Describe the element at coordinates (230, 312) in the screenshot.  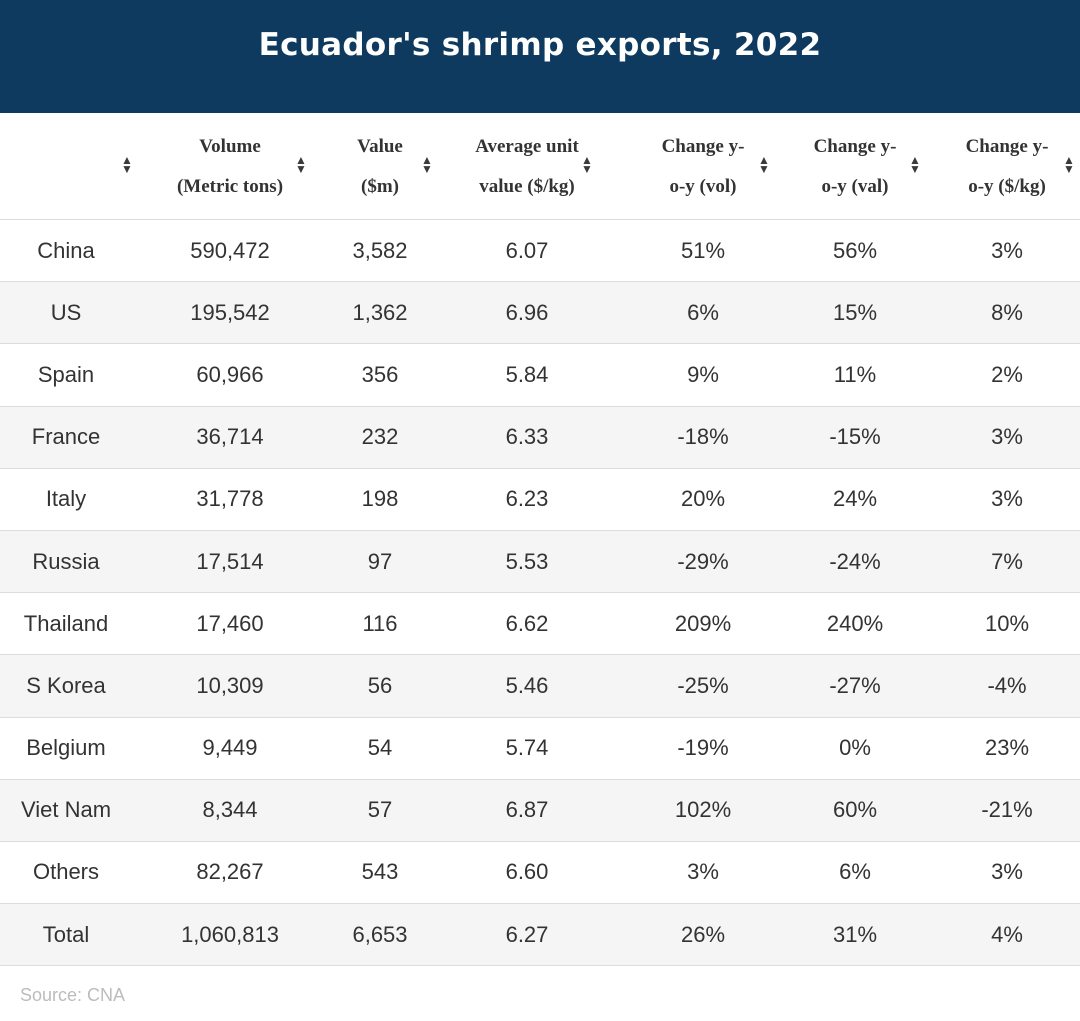
I see `cell-volume: 195,542` at that location.